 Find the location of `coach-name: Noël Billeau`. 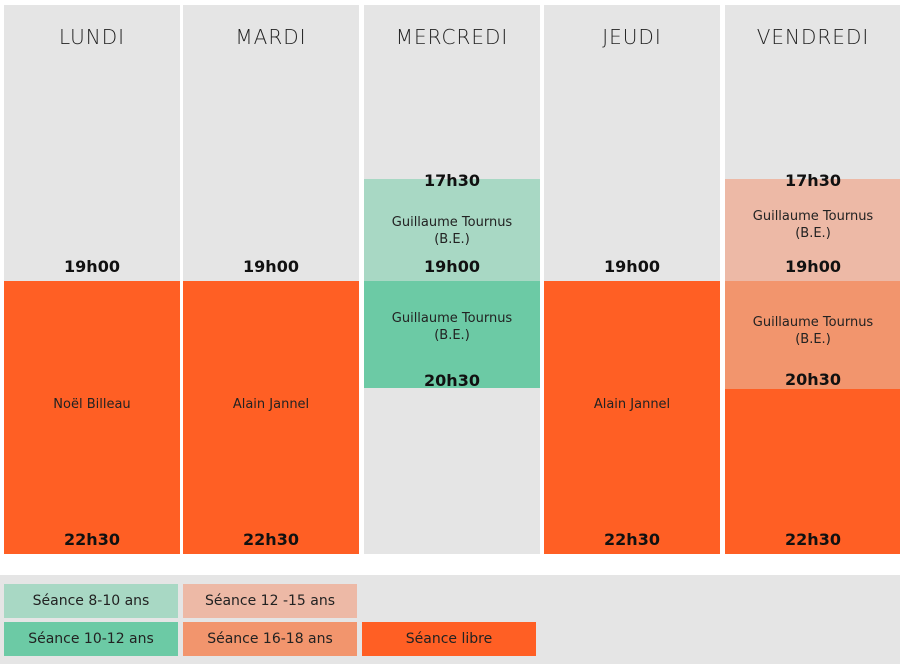

coach-name: Noël Billeau is located at coordinates (92, 404).